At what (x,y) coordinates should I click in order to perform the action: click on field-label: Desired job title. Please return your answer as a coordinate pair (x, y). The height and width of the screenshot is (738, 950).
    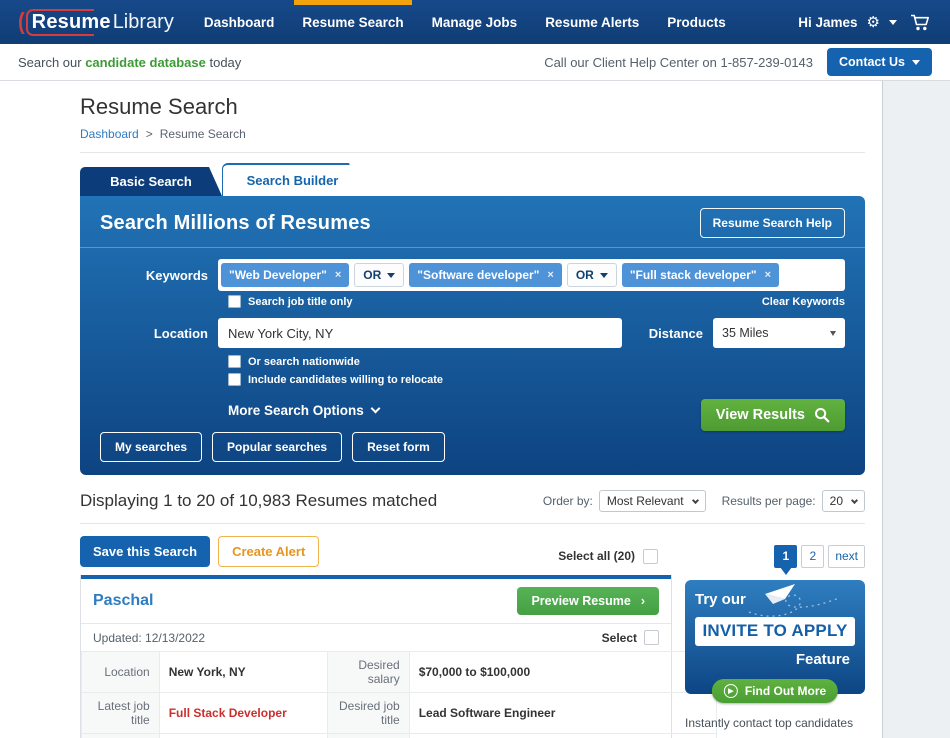
    Looking at the image, I should click on (368, 713).